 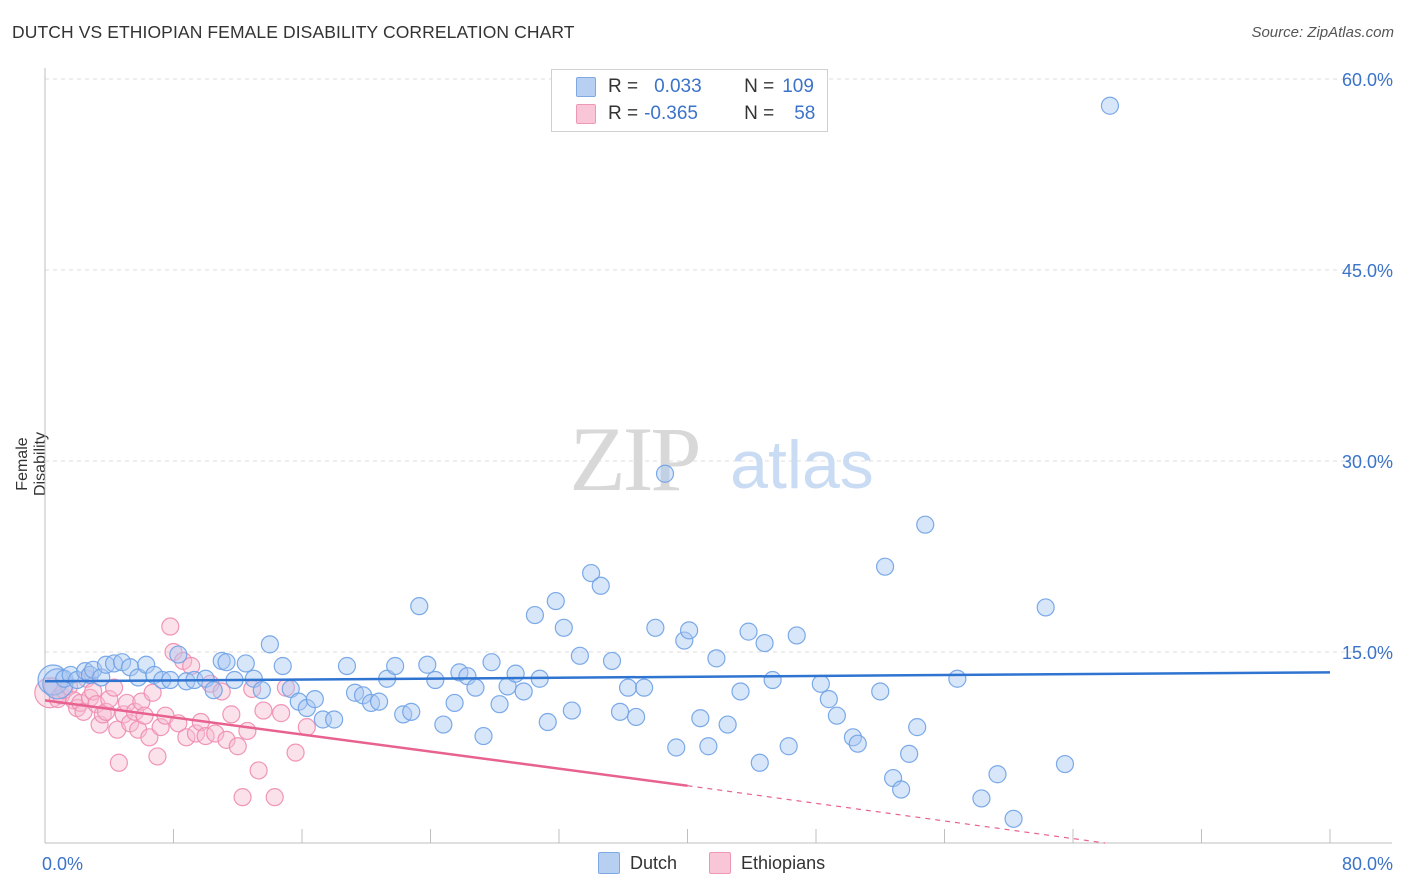 I want to click on y-tick-label: 15.0%, so click(x=1367, y=653).